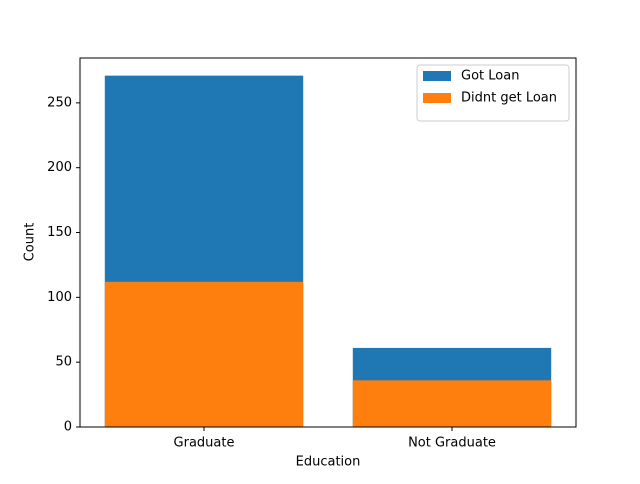 Image resolution: width=640 pixels, height=484 pixels. What do you see at coordinates (59, 232) in the screenshot?
I see `y-tick-label: 150` at bounding box center [59, 232].